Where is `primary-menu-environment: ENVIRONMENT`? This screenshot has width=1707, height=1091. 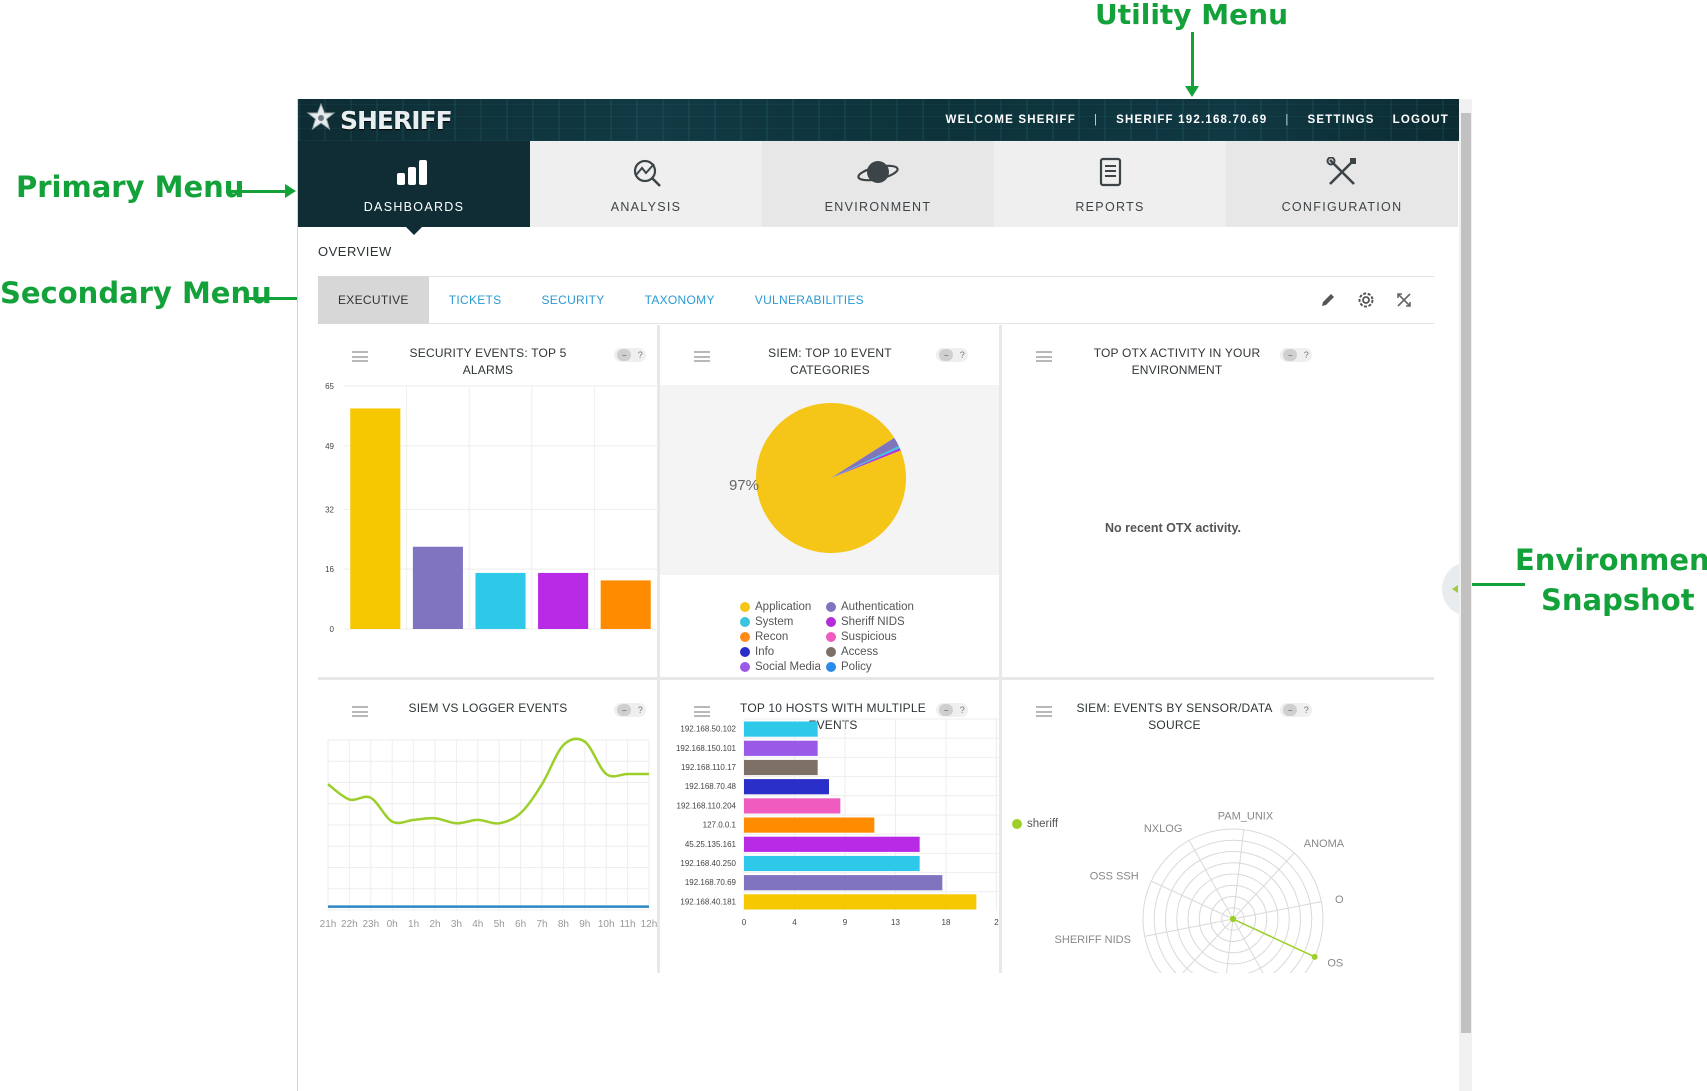
primary-menu-environment: ENVIRONMENT is located at coordinates (878, 184).